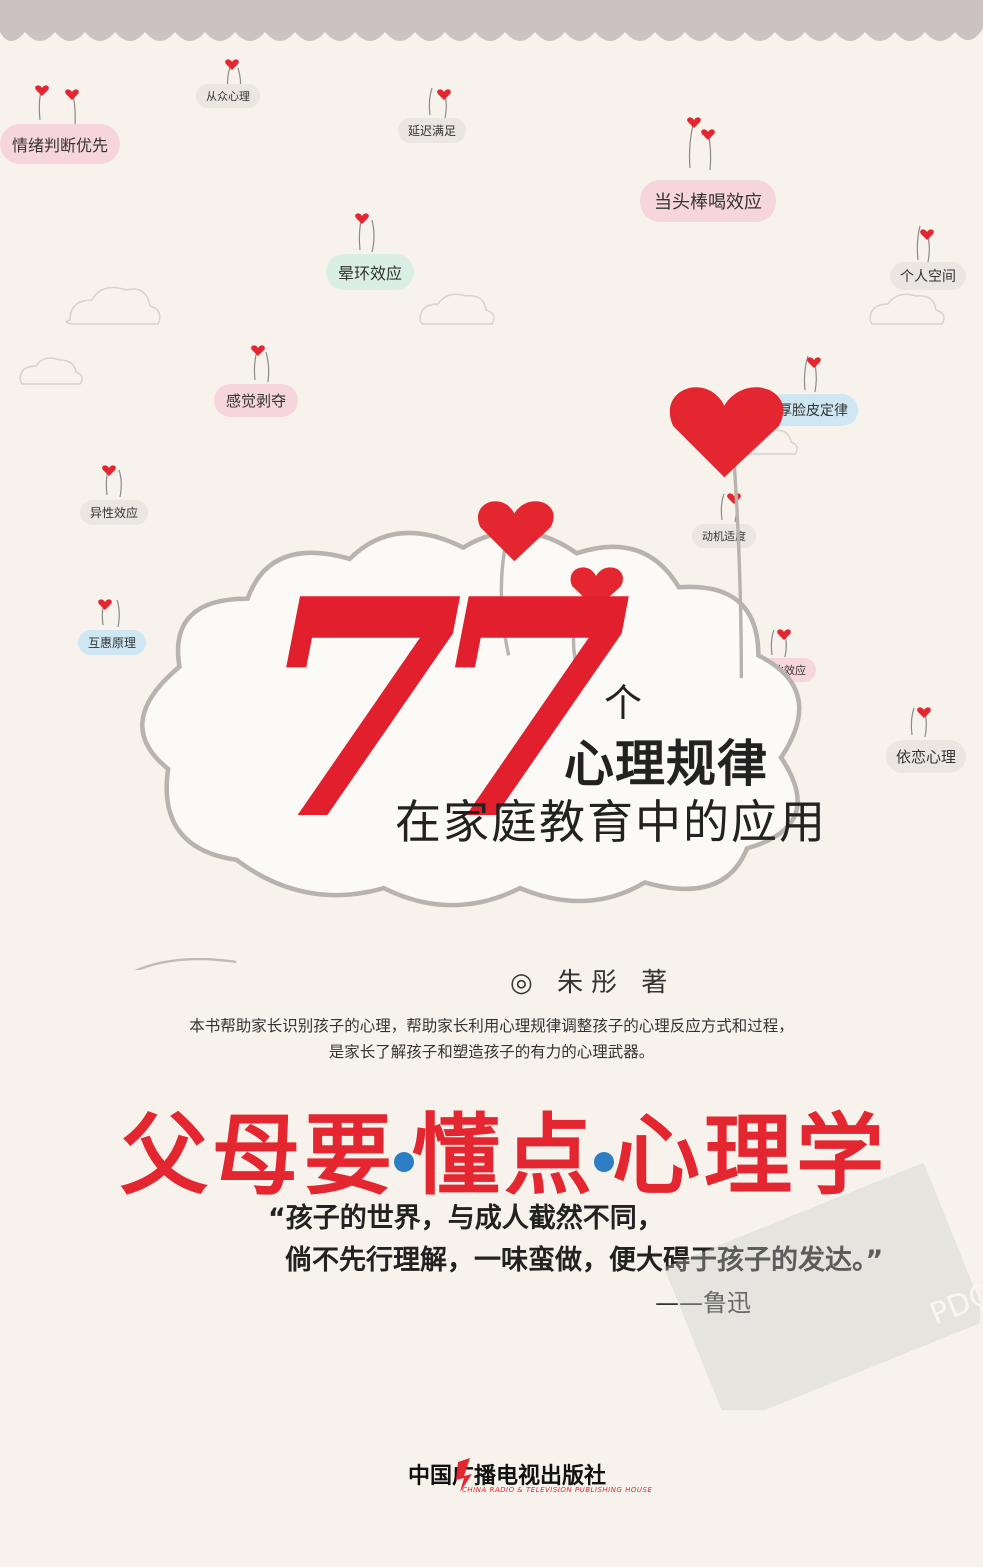 The width and height of the screenshot is (983, 1567). What do you see at coordinates (928, 276) in the screenshot?
I see `tag-geren: 个人空间` at bounding box center [928, 276].